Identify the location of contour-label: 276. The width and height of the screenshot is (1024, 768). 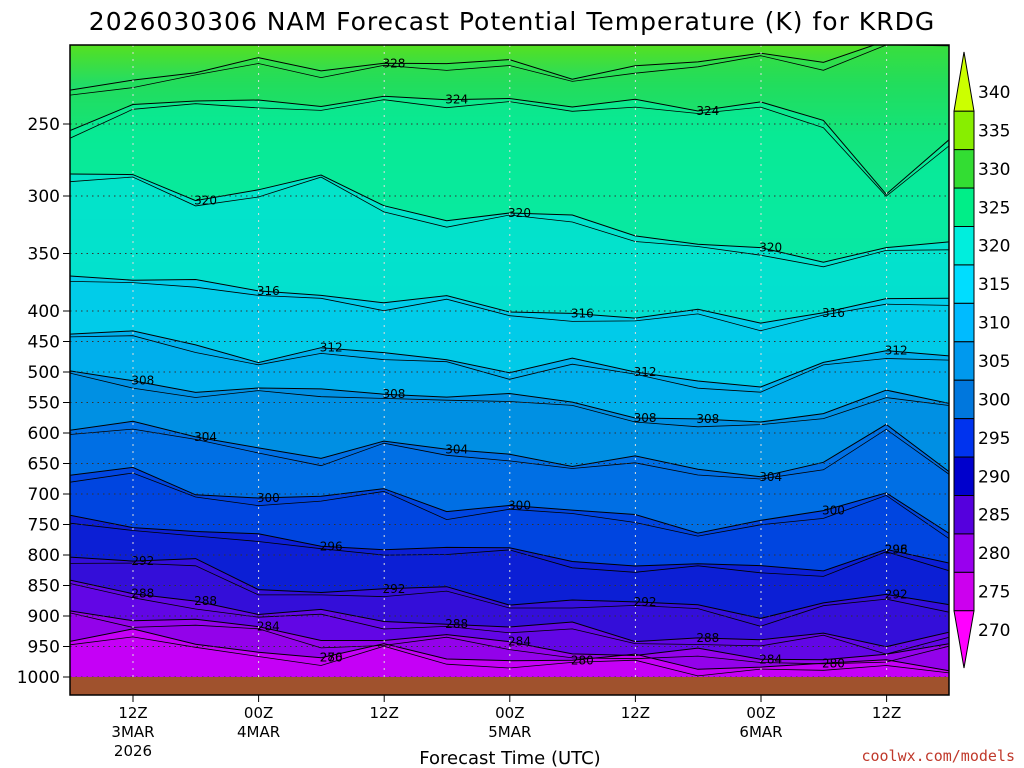
(331, 658).